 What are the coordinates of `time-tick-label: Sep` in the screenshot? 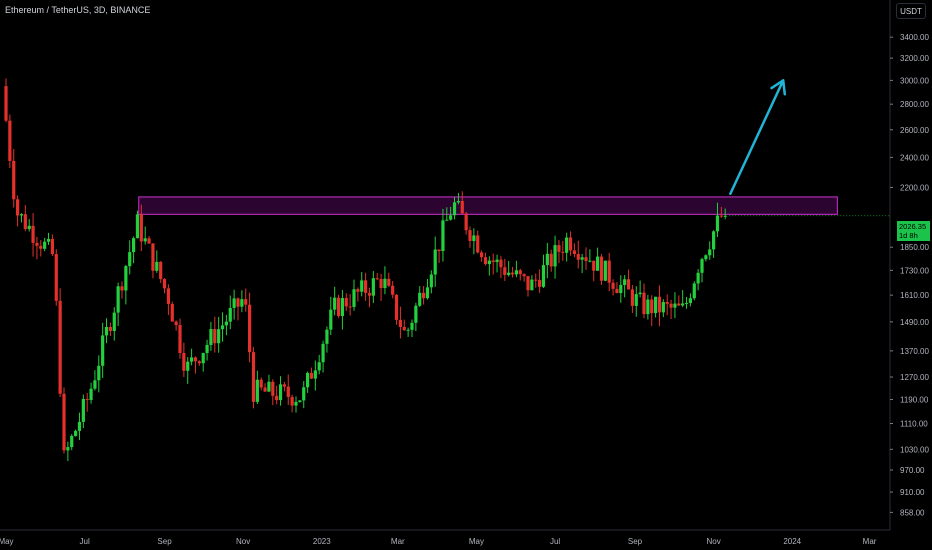 It's located at (164, 541).